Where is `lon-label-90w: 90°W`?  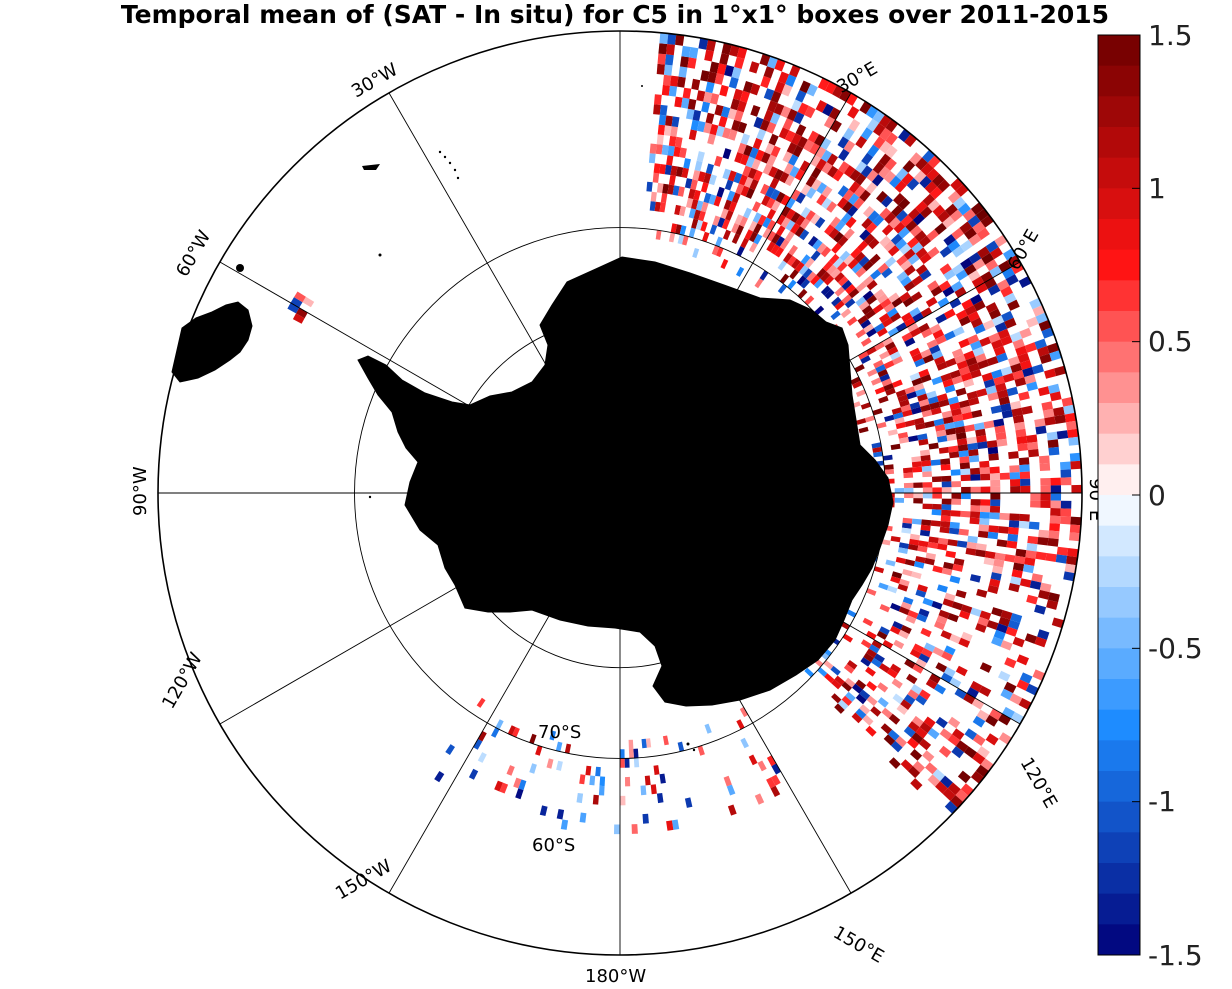
lon-label-90w: 90°W is located at coordinates (140, 491).